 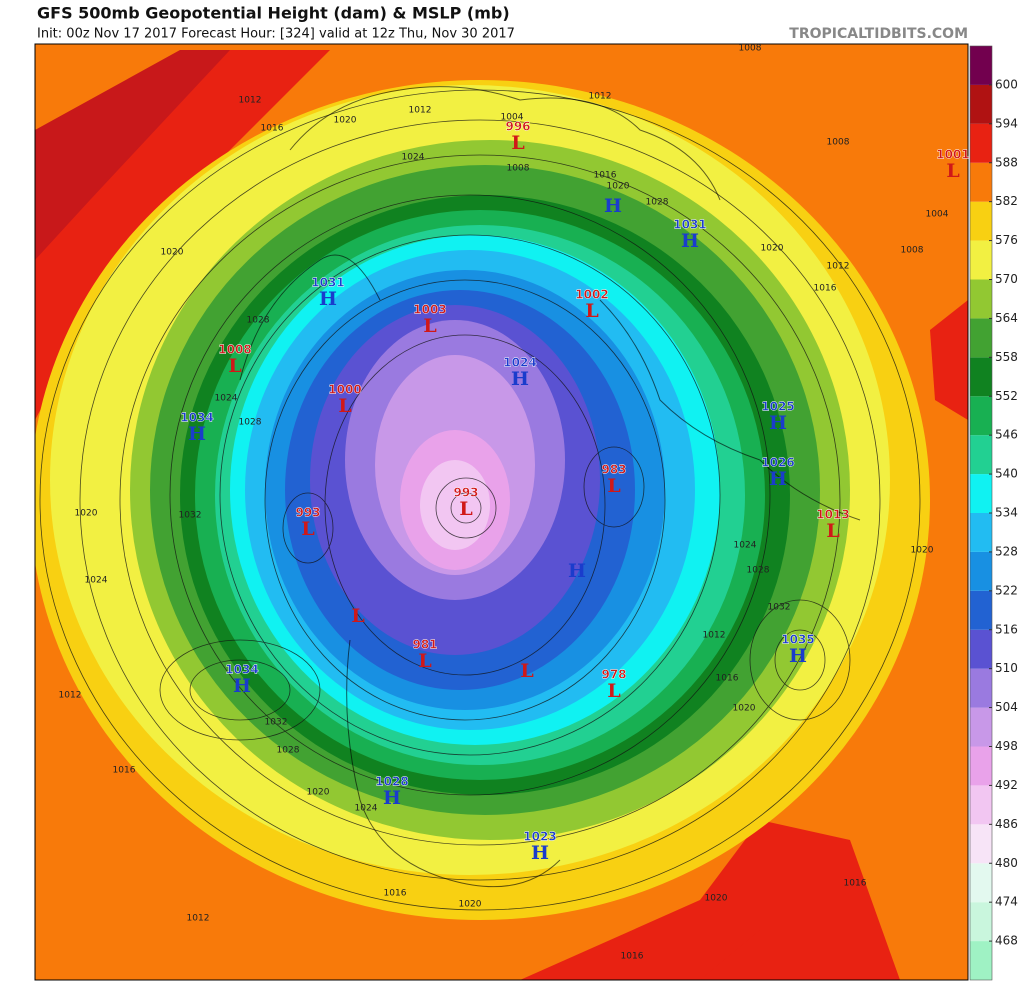 I want to click on colorbar-tick-label: 528, so click(x=1006, y=551).